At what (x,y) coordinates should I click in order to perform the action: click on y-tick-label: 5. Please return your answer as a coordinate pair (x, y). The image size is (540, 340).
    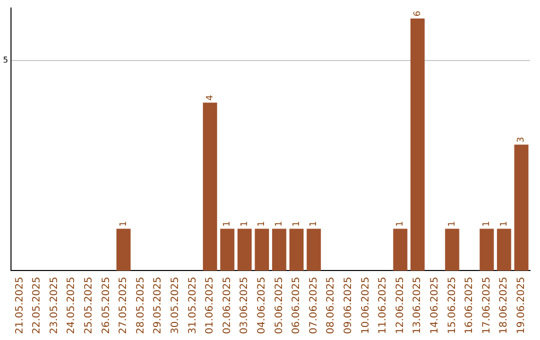
    Looking at the image, I should click on (5, 60).